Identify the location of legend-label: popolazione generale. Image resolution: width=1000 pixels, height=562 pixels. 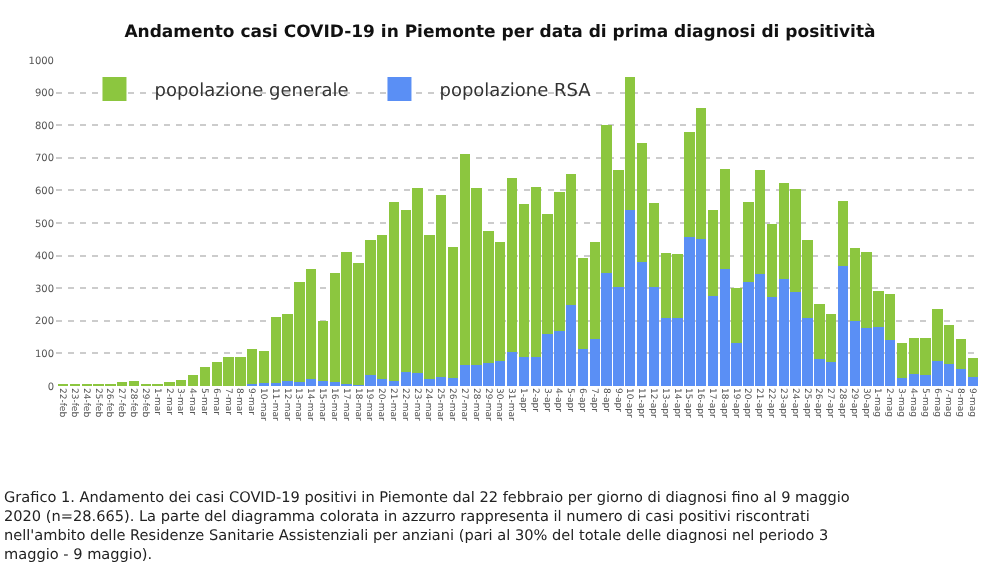
(252, 92).